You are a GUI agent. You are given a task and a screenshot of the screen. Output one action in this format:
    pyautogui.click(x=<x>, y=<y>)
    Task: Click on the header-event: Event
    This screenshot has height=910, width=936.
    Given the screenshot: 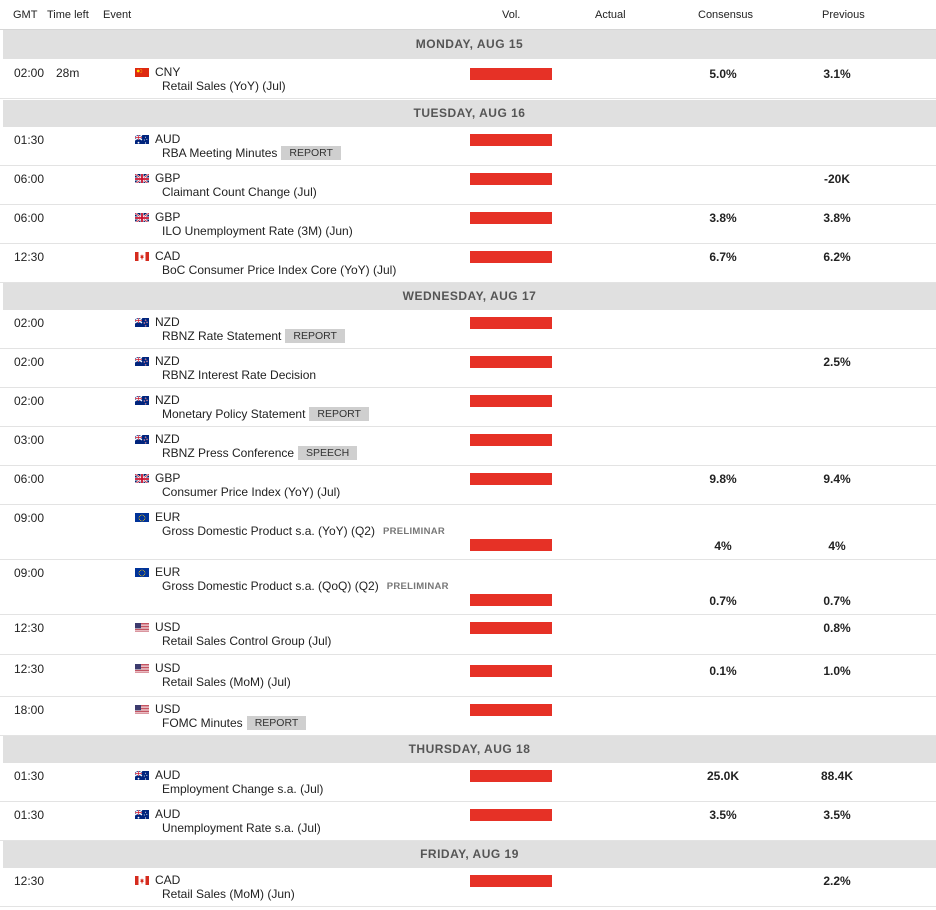 What is the action you would take?
    pyautogui.click(x=117, y=15)
    